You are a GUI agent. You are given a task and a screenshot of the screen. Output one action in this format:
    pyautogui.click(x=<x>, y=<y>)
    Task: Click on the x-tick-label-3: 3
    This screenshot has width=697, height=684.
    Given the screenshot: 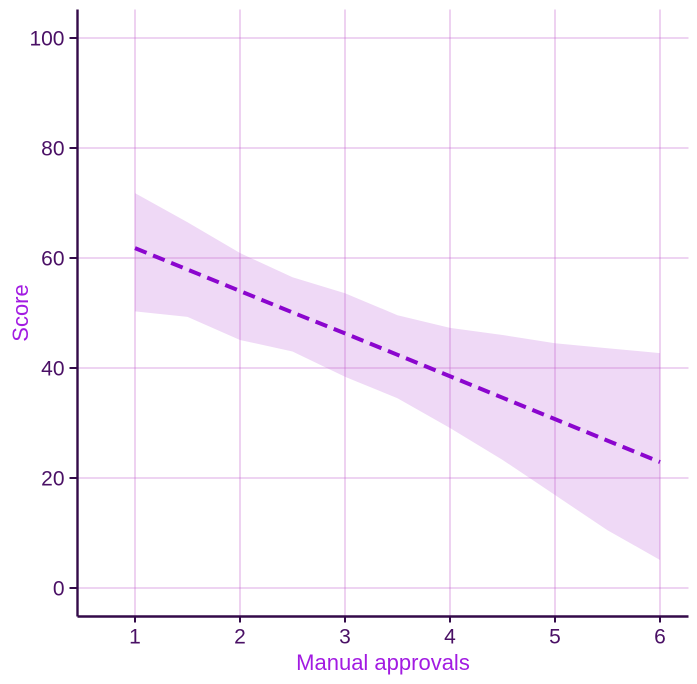 What is the action you would take?
    pyautogui.click(x=345, y=637)
    